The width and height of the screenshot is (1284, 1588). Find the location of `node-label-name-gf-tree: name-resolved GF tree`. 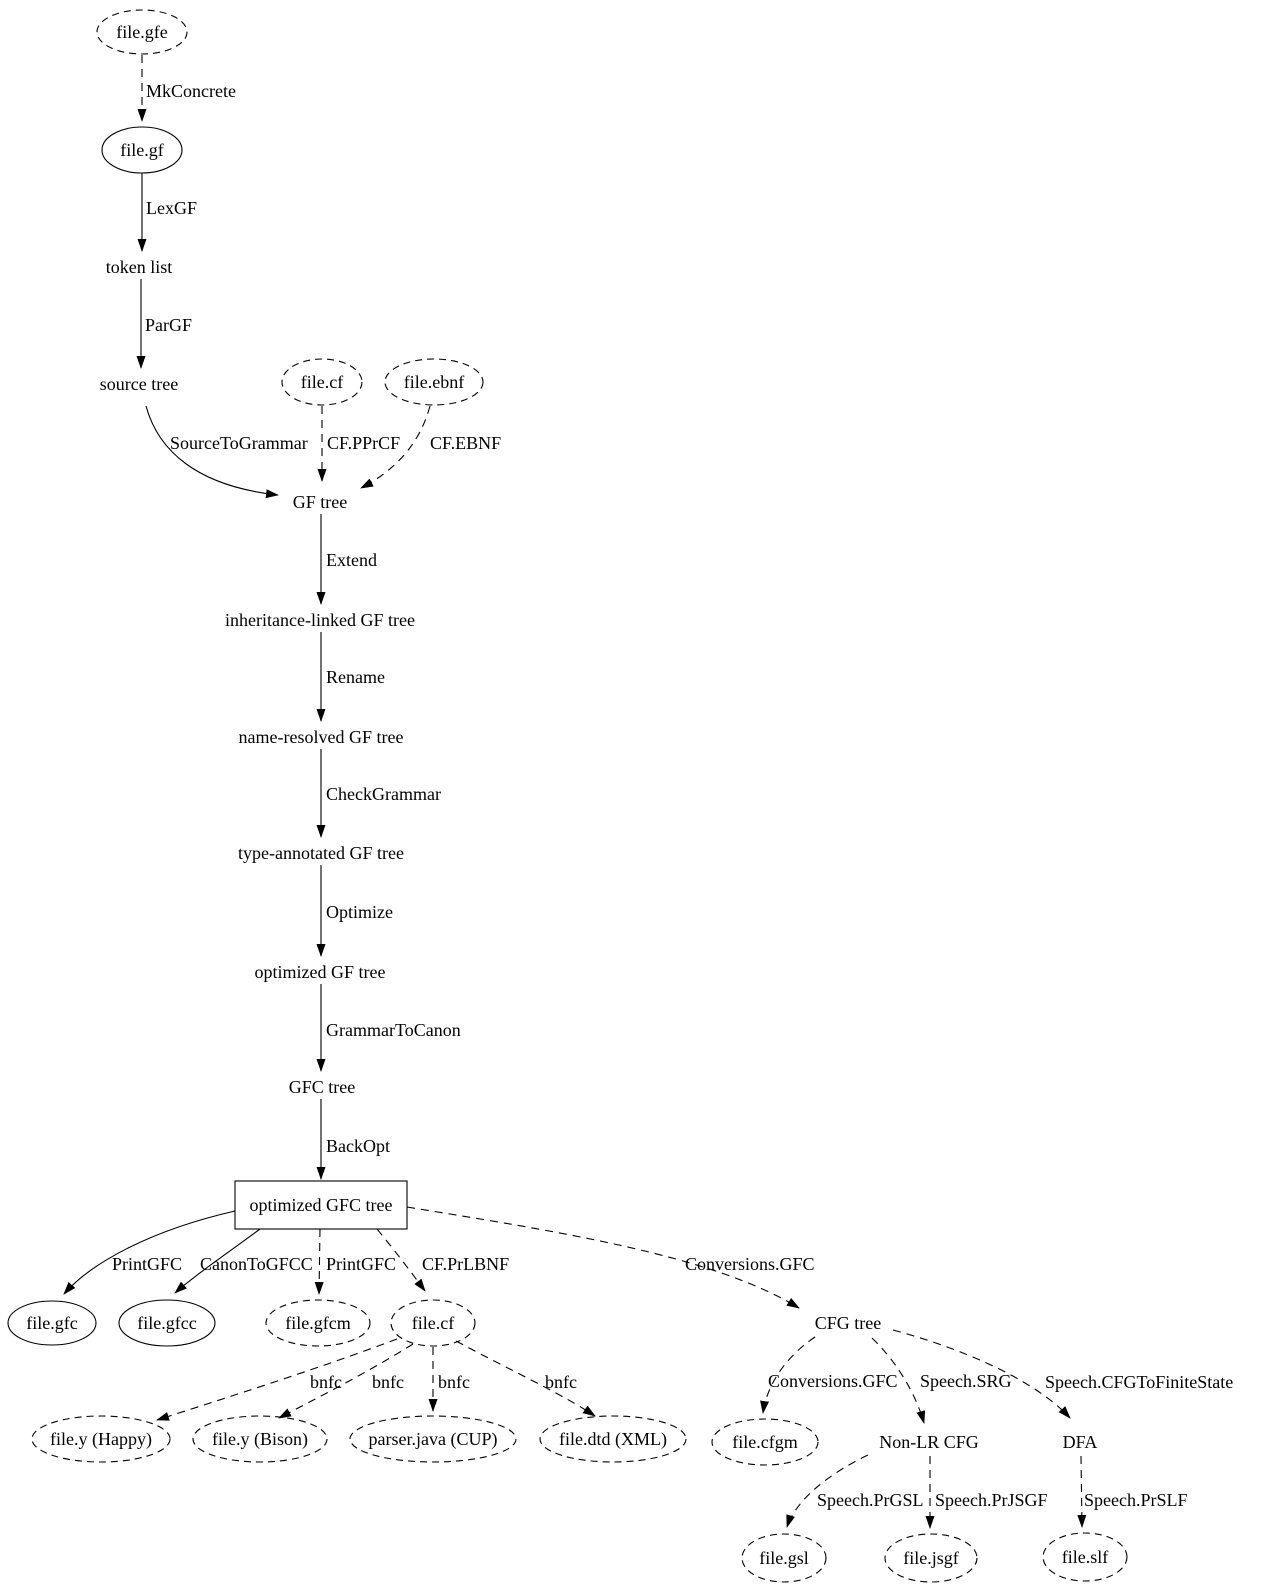

node-label-name-gf-tree: name-resolved GF tree is located at coordinates (321, 737).